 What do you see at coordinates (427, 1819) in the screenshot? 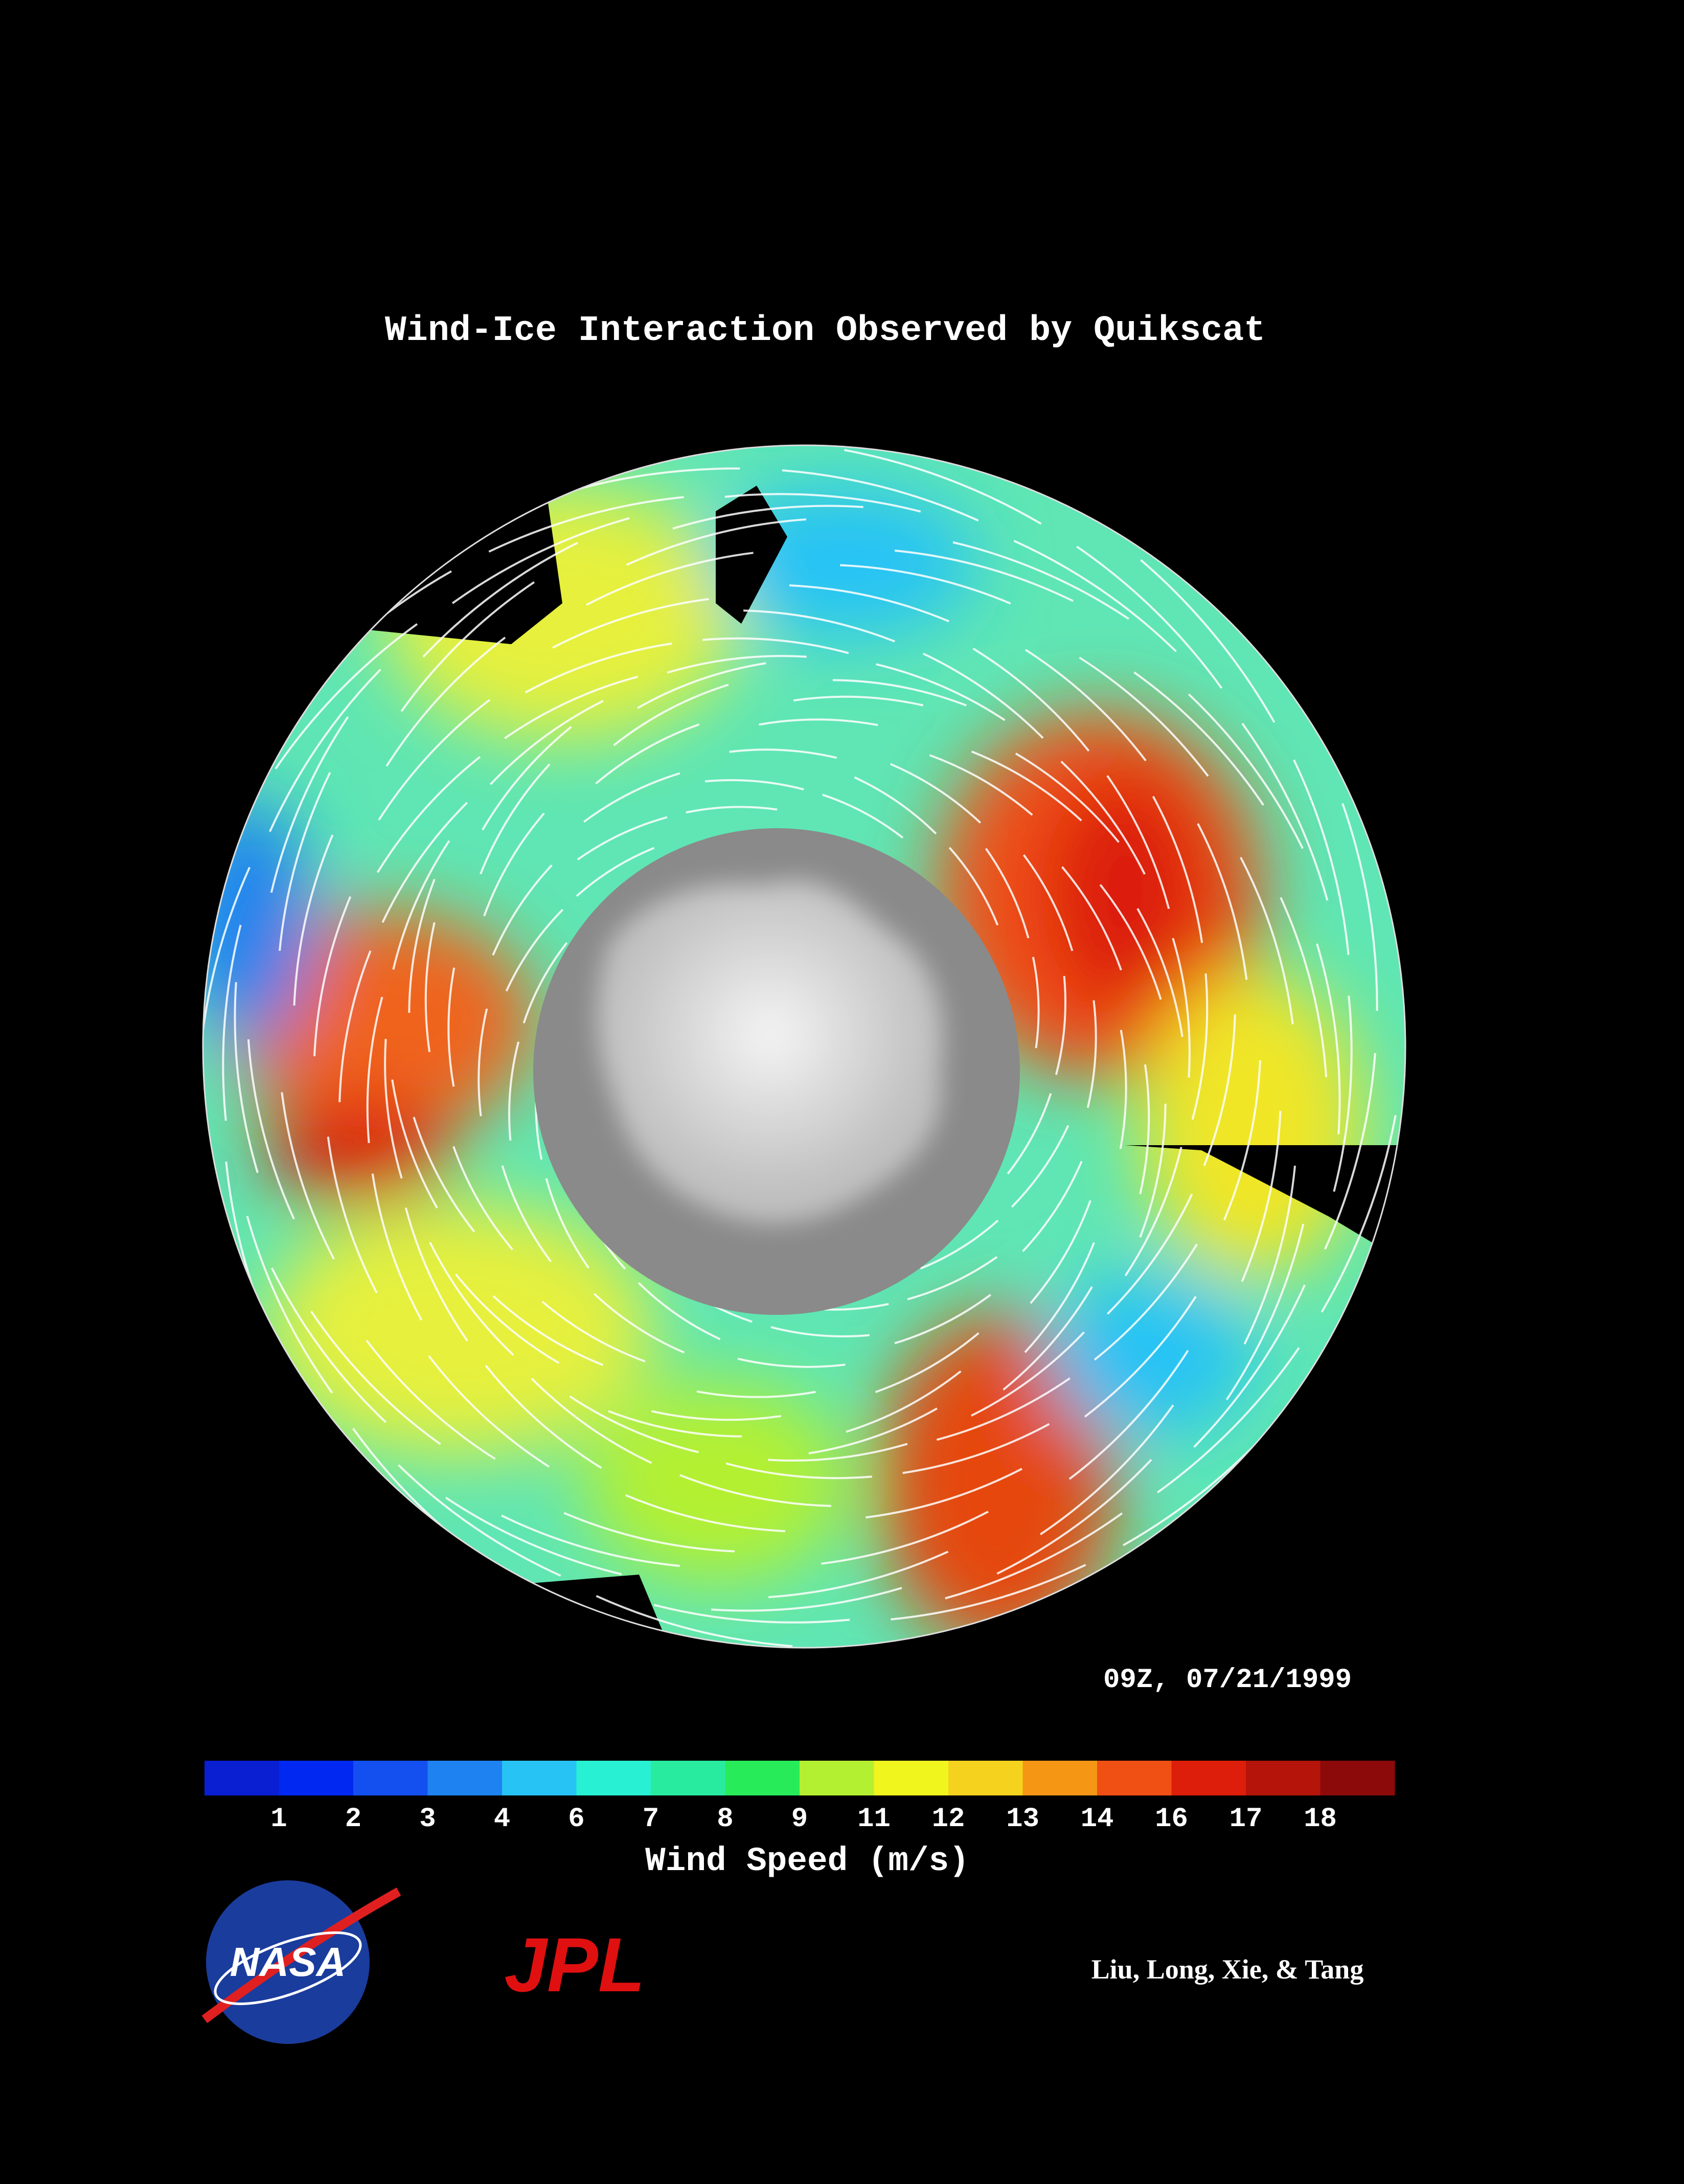
I see `colorbar-tick-label: 3` at bounding box center [427, 1819].